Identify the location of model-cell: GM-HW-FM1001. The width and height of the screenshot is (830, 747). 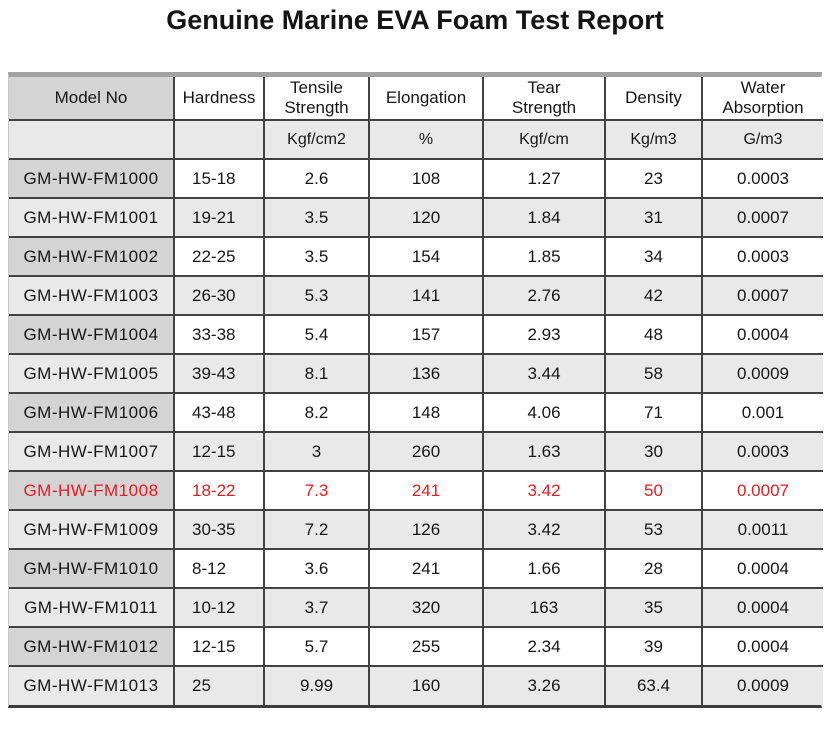
(92, 218).